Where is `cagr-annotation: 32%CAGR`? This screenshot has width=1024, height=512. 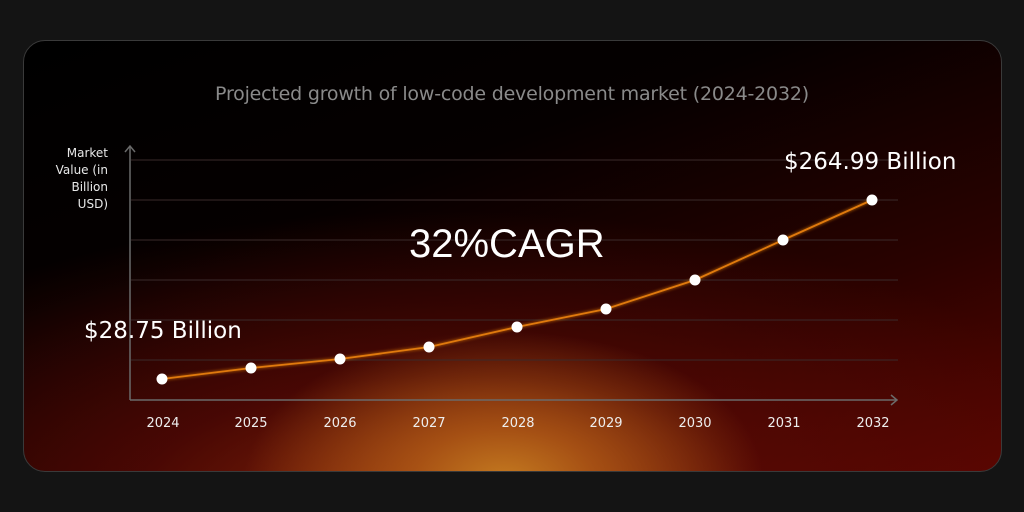
cagr-annotation: 32%CAGR is located at coordinates (507, 244).